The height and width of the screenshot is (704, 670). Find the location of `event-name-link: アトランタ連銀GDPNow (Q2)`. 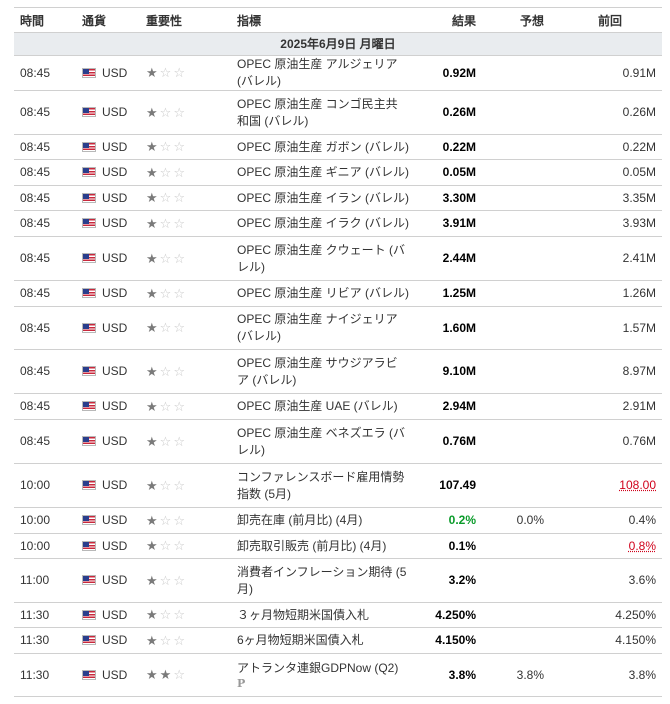

event-name-link: アトランタ連銀GDPNow (Q2) is located at coordinates (318, 668).